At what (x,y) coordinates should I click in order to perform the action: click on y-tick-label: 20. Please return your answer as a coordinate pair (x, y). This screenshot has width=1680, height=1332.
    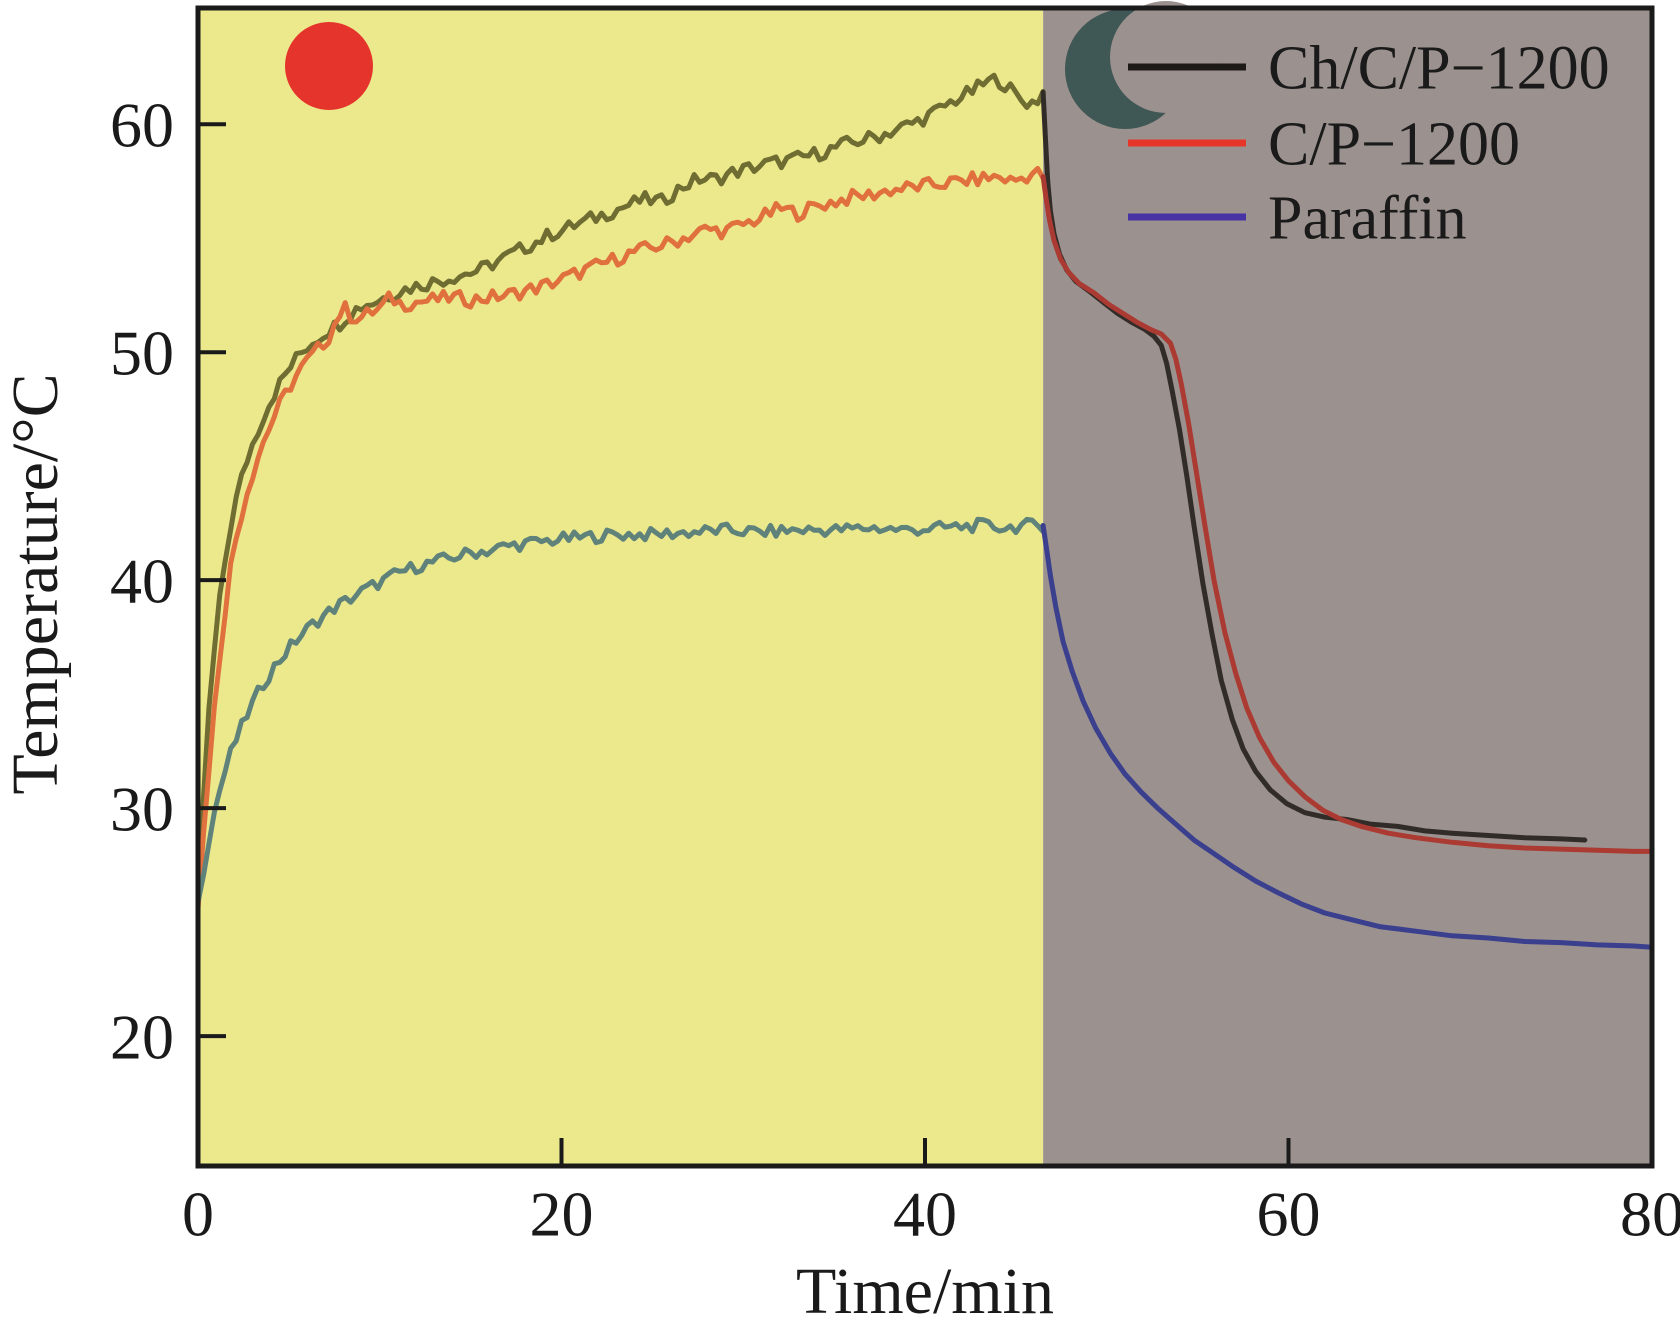
    Looking at the image, I should click on (142, 1036).